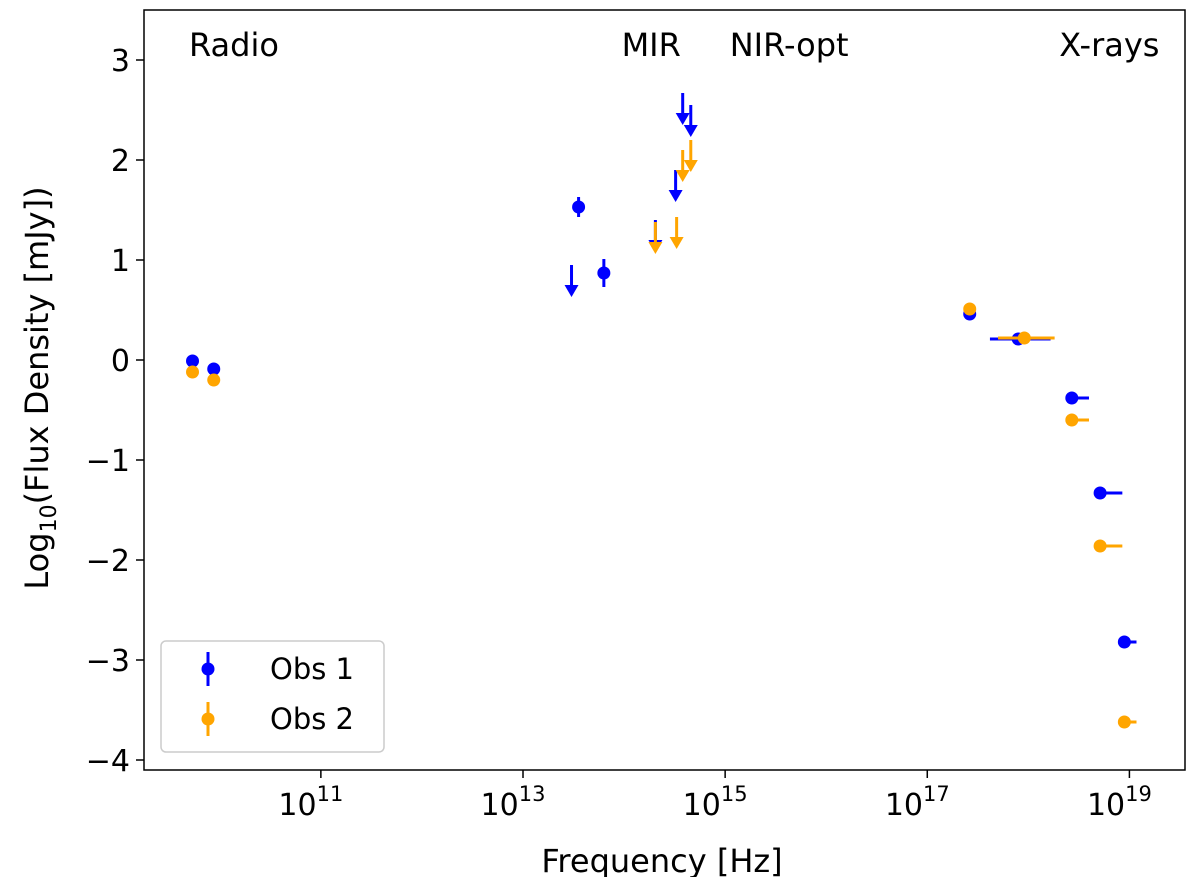  I want to click on legend-box, so click(272, 696).